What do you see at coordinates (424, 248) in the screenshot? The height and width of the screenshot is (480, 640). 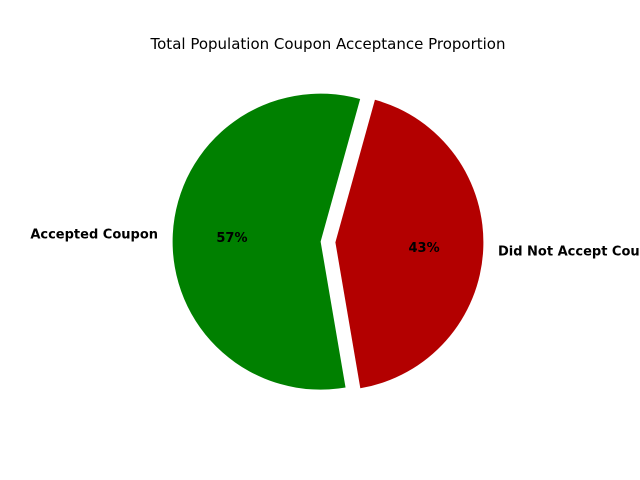 I see `pie-pct-label: 43%` at bounding box center [424, 248].